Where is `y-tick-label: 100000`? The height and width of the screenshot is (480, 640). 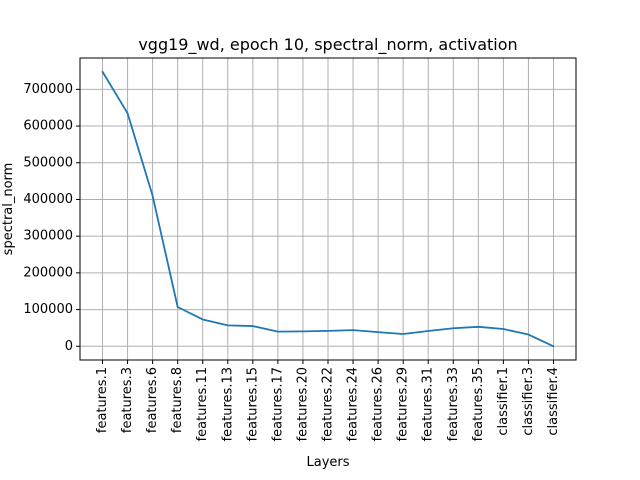
y-tick-label: 100000 is located at coordinates (48, 309).